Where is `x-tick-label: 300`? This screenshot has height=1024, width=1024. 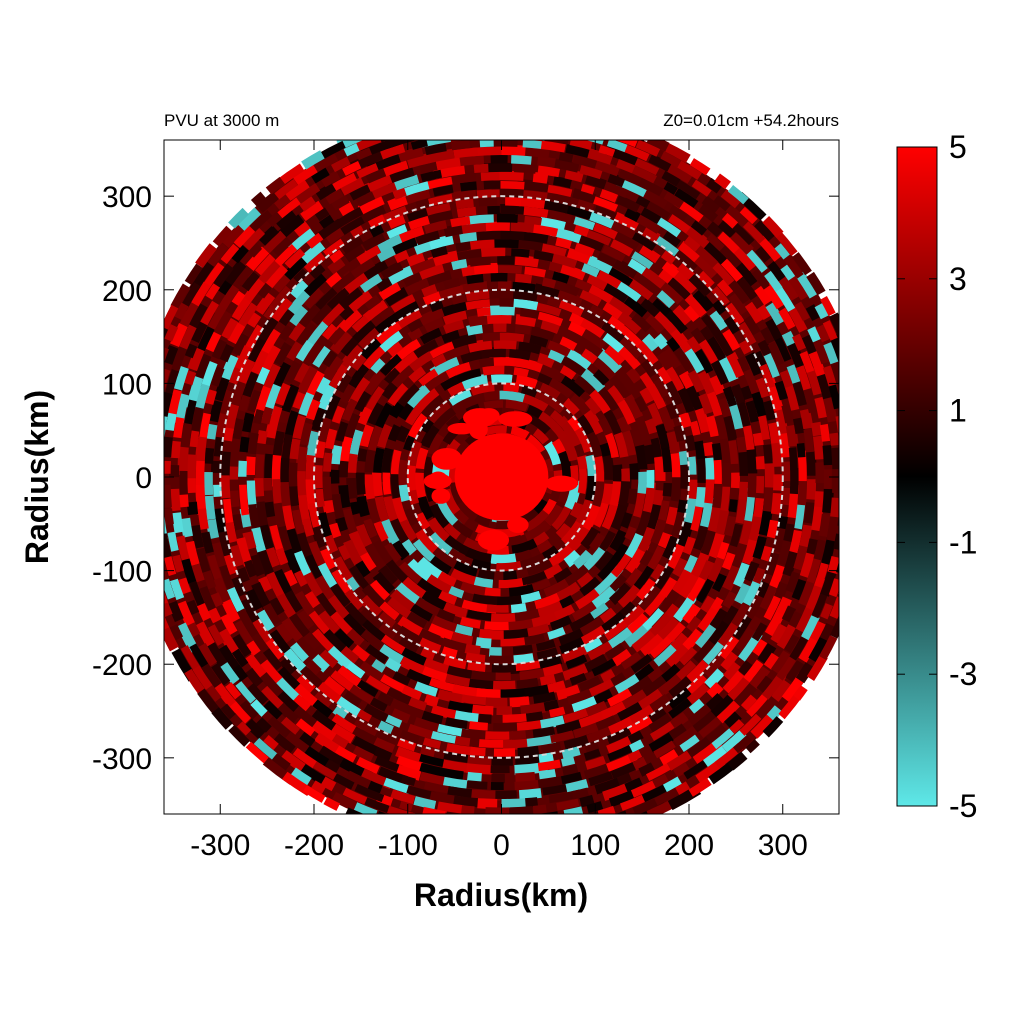 x-tick-label: 300 is located at coordinates (783, 845).